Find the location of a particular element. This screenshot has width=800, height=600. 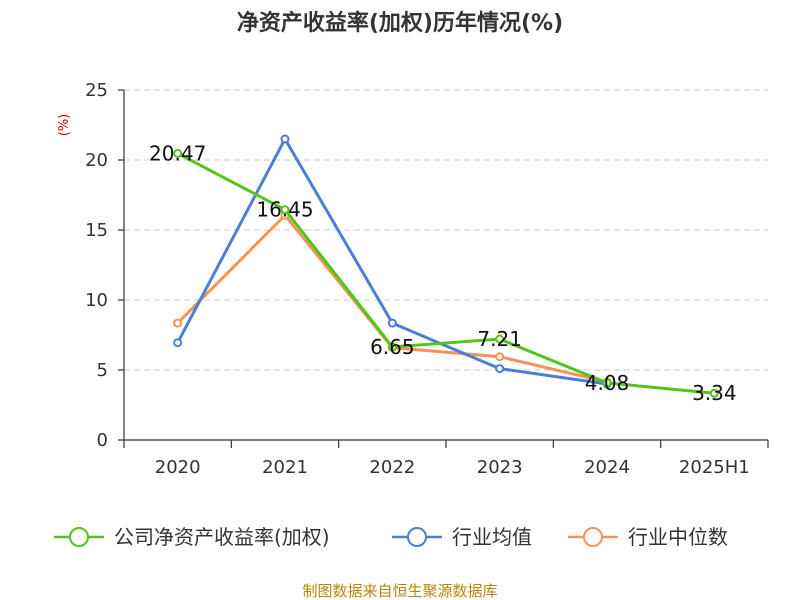

legend-item-2: 行业中位数 is located at coordinates (648, 537).